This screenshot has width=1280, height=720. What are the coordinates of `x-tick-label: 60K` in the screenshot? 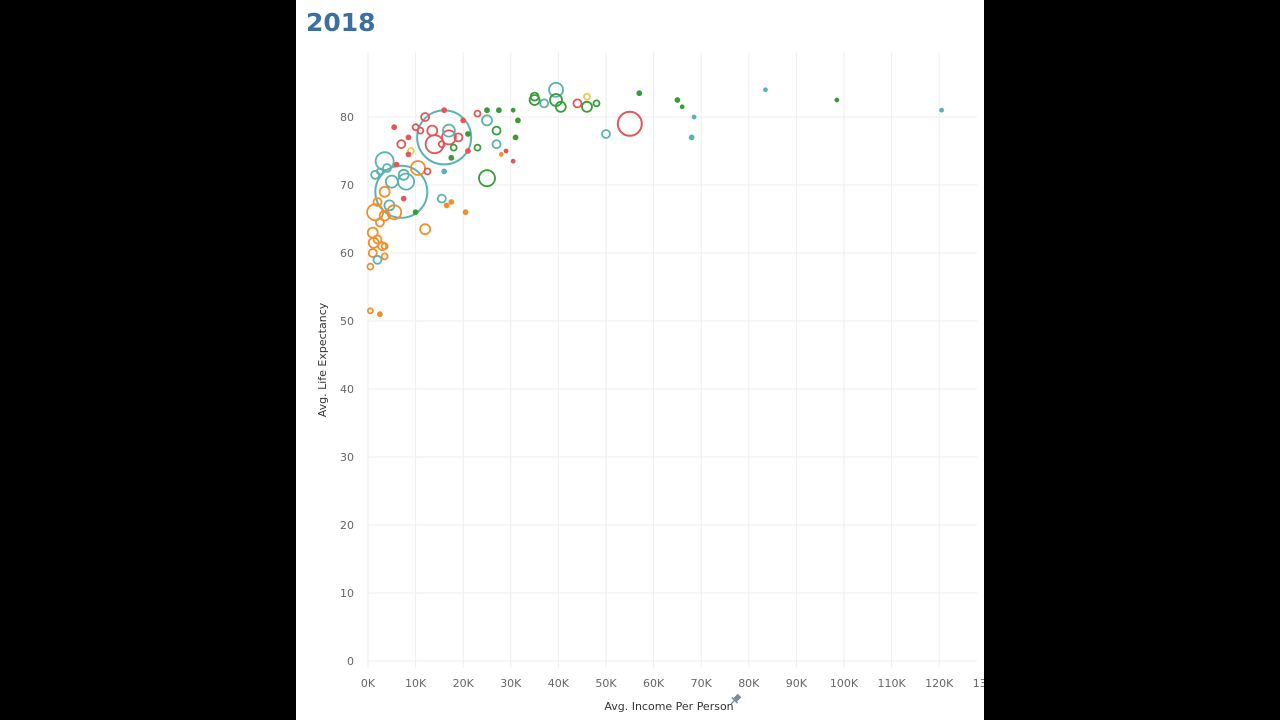 It's located at (654, 683).